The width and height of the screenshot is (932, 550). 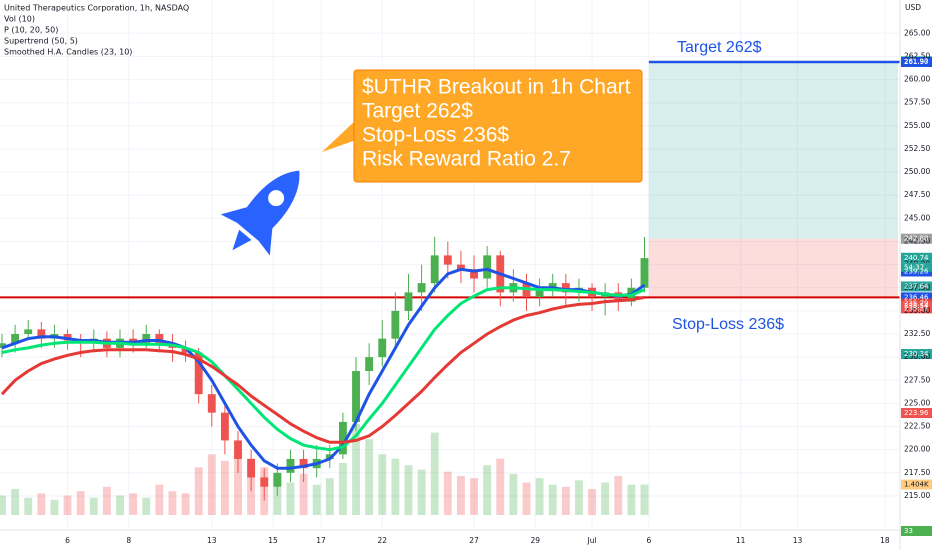 I want to click on price-tag-label: 239.26, so click(x=916, y=271).